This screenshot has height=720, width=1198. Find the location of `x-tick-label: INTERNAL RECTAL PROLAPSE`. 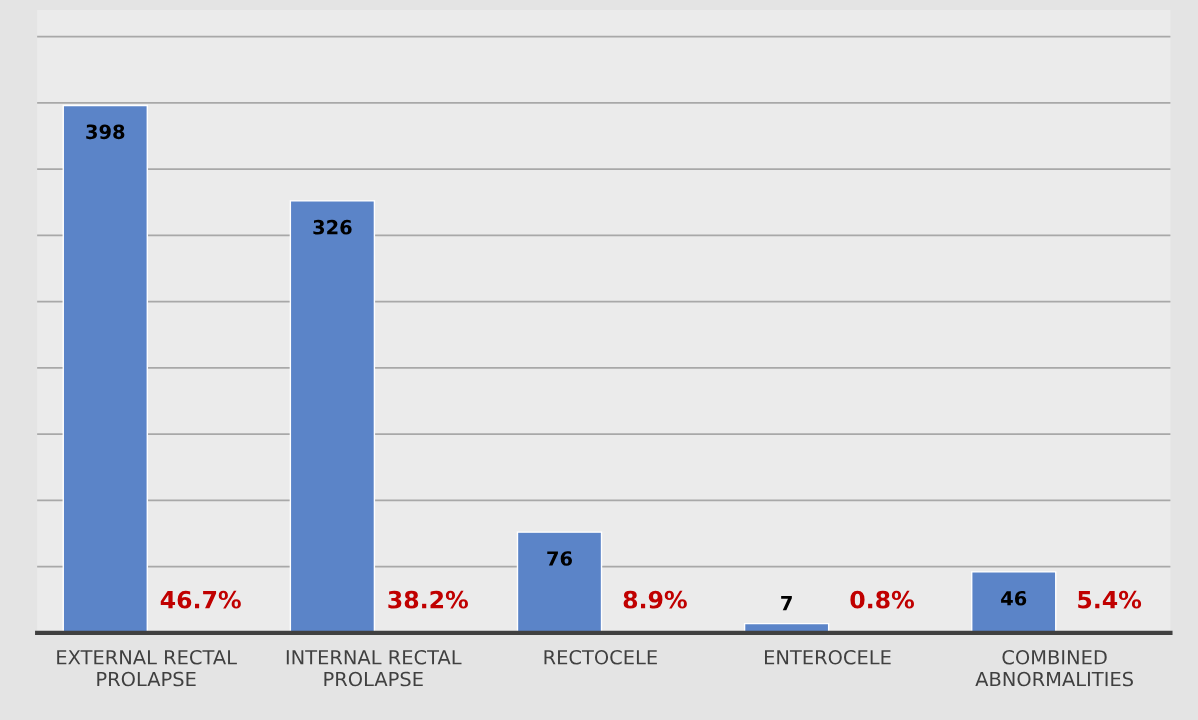

x-tick-label: INTERNAL RECTAL PROLAPSE is located at coordinates (374, 668).